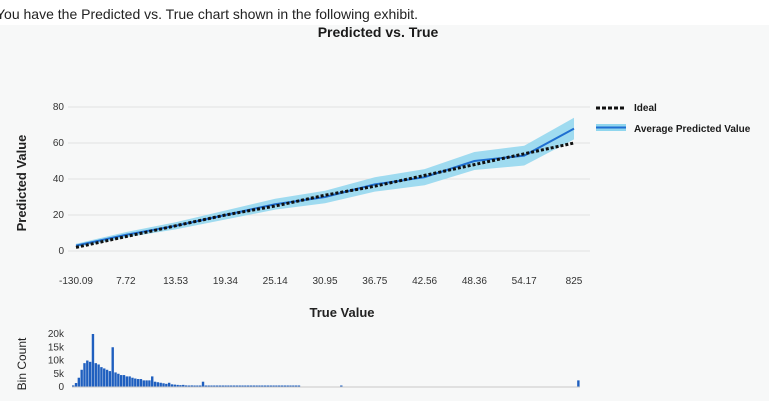 The width and height of the screenshot is (769, 406). Describe the element at coordinates (56, 361) in the screenshot. I see `histogram-y-tick-labels: 0 5k 10k 15k 20k` at that location.